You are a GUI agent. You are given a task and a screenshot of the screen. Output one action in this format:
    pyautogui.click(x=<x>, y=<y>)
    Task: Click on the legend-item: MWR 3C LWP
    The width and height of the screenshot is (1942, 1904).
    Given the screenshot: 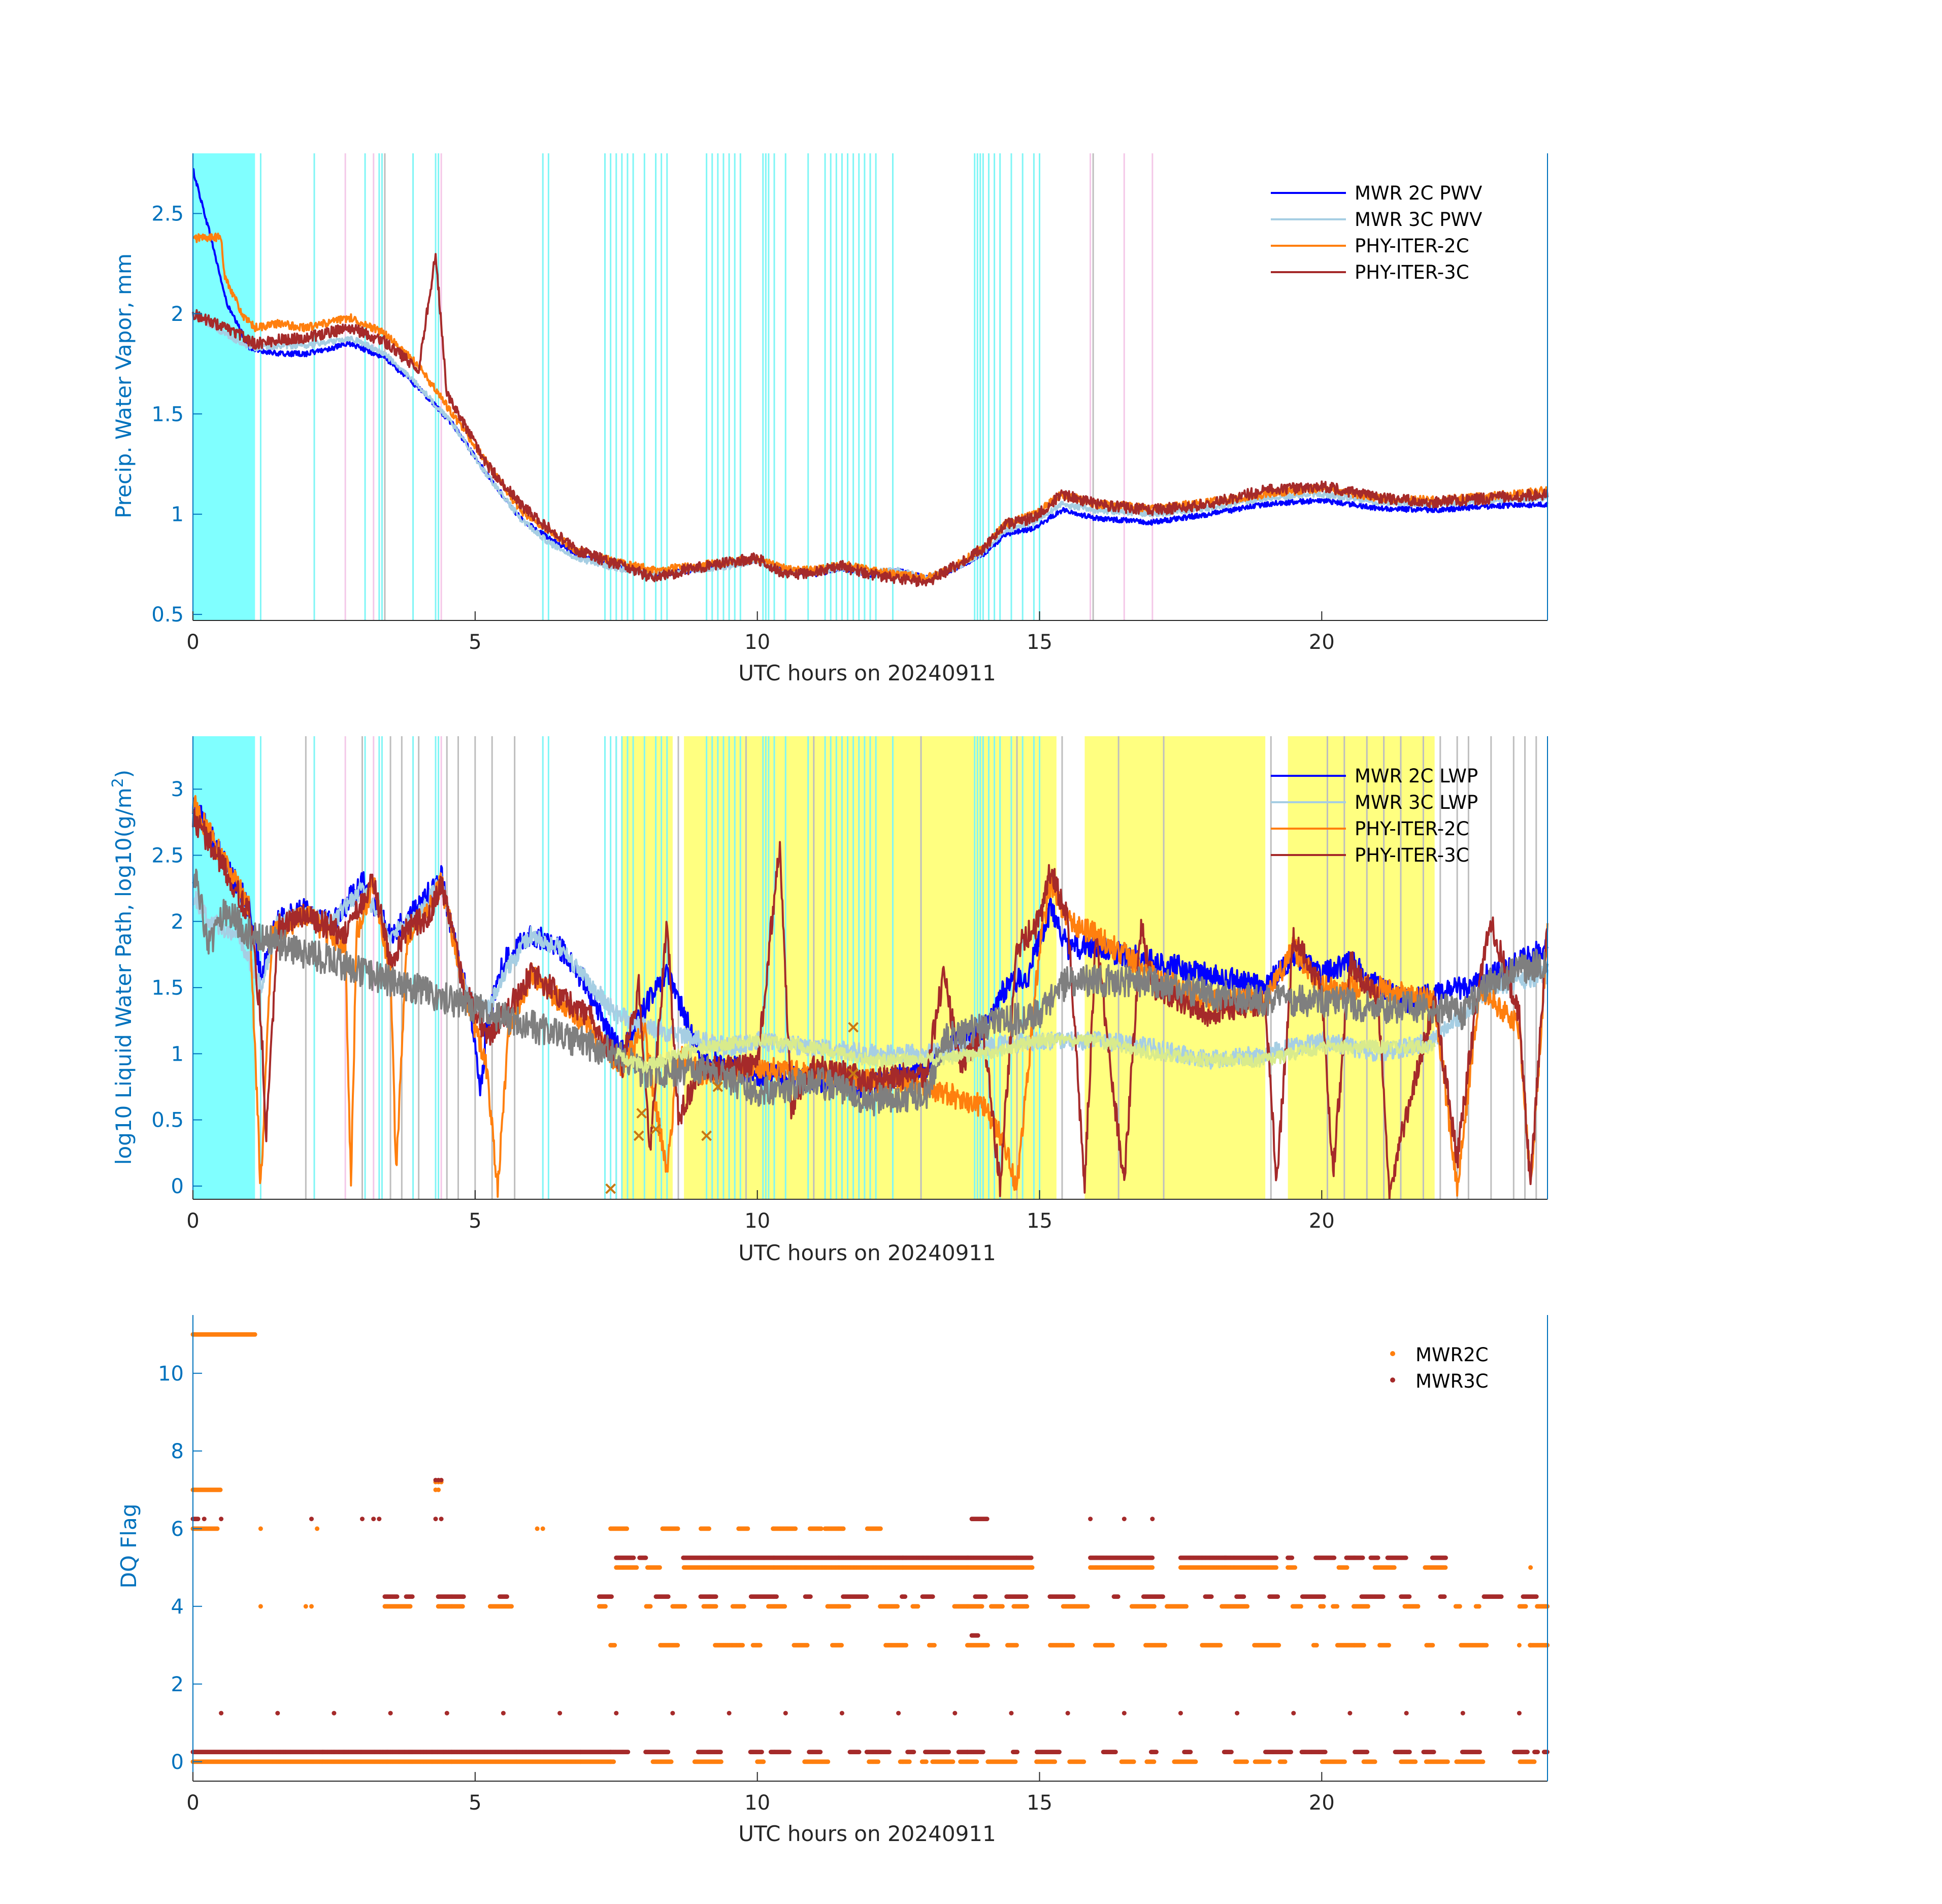 What is the action you would take?
    pyautogui.click(x=1374, y=802)
    